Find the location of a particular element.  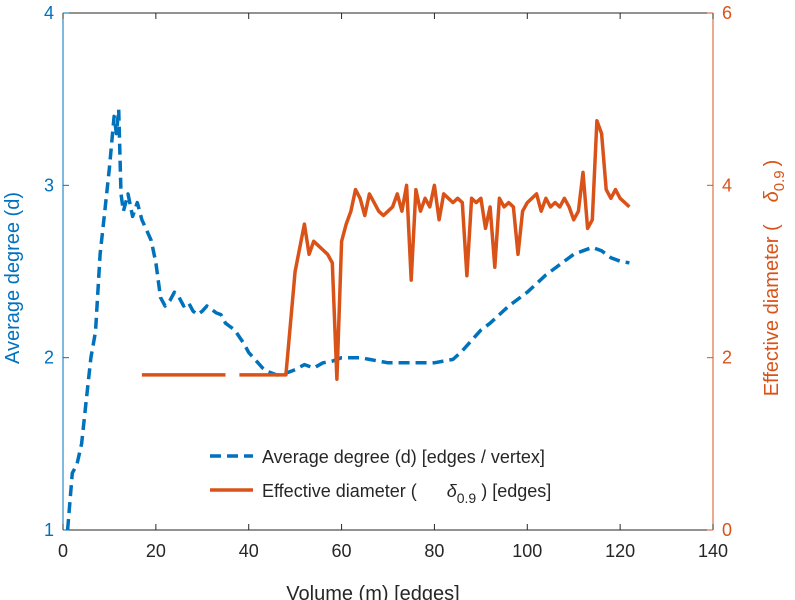

left-y-tick-label: 2 is located at coordinates (49, 358).